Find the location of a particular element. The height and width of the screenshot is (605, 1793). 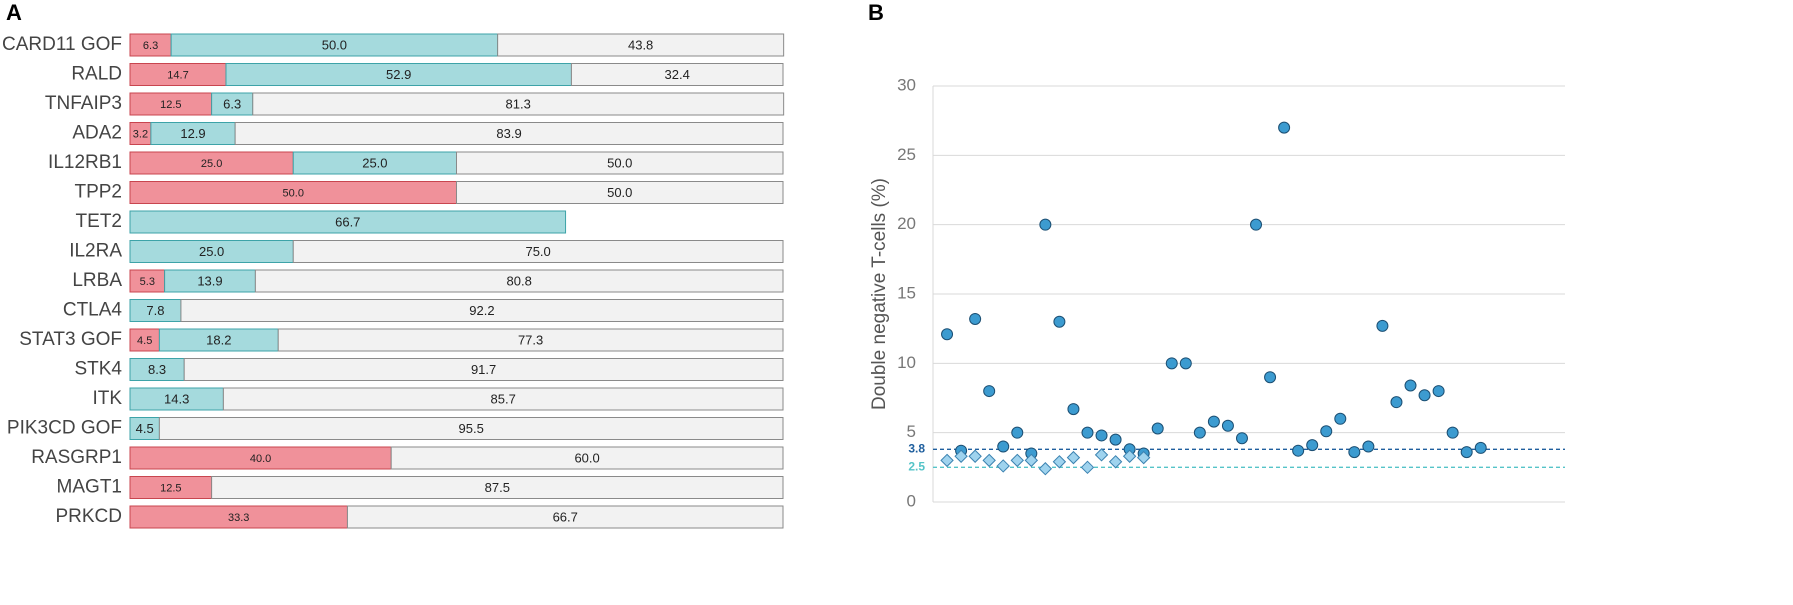

category-label: RASGRP1 is located at coordinates (76, 457).